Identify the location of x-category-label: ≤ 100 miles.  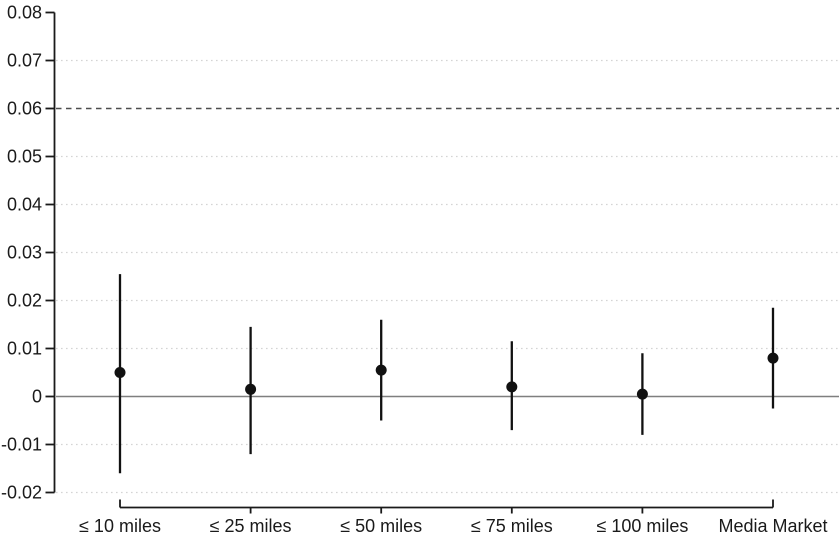
(642, 526).